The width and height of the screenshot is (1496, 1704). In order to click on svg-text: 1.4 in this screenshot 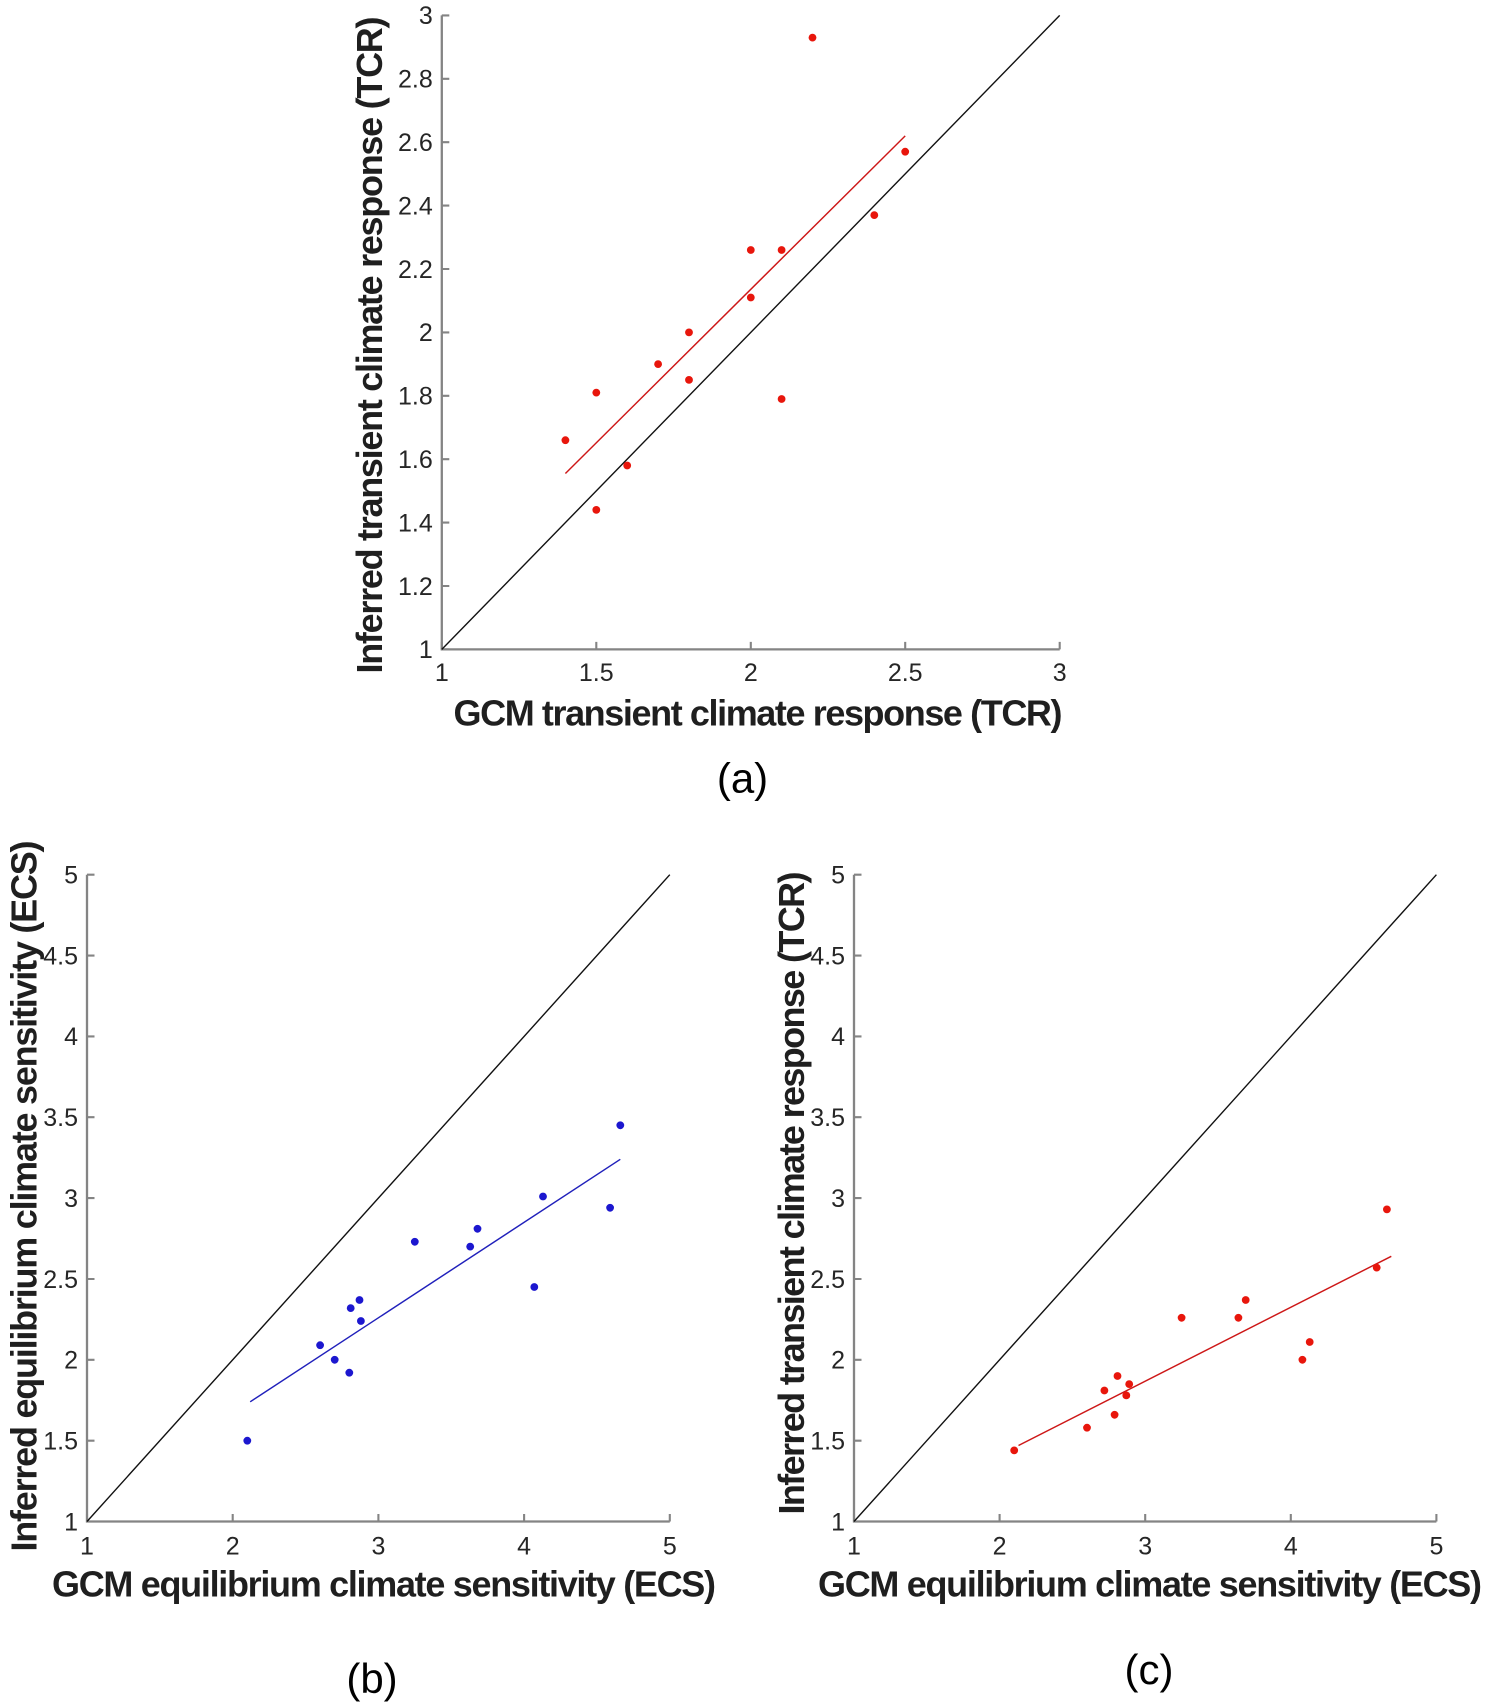, I will do `click(415, 523)`.